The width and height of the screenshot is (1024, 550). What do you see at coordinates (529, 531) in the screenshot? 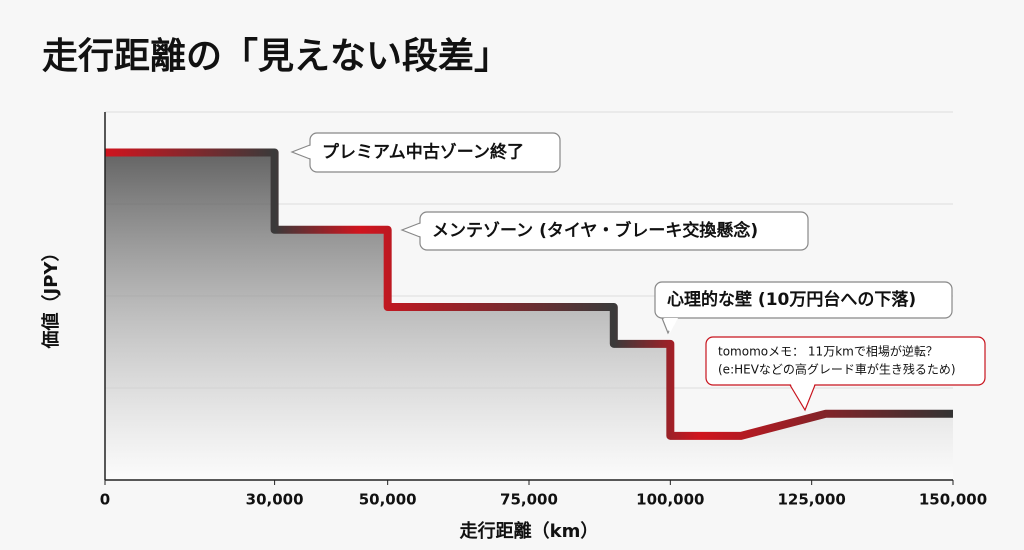
I see `x-axis-label: 走行距離（km）` at bounding box center [529, 531].